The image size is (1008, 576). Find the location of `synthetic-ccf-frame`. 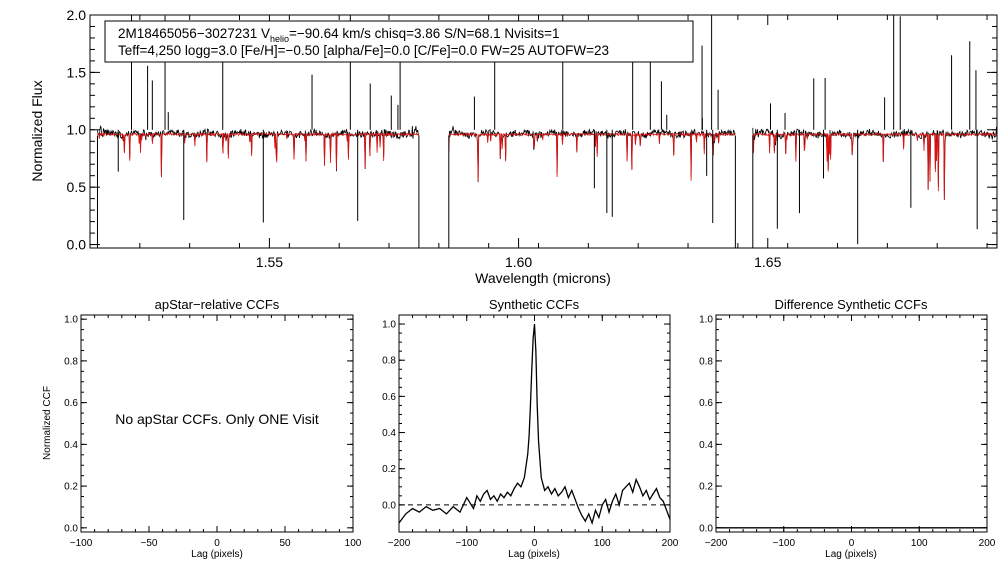

synthetic-ccf-frame is located at coordinates (534, 423).